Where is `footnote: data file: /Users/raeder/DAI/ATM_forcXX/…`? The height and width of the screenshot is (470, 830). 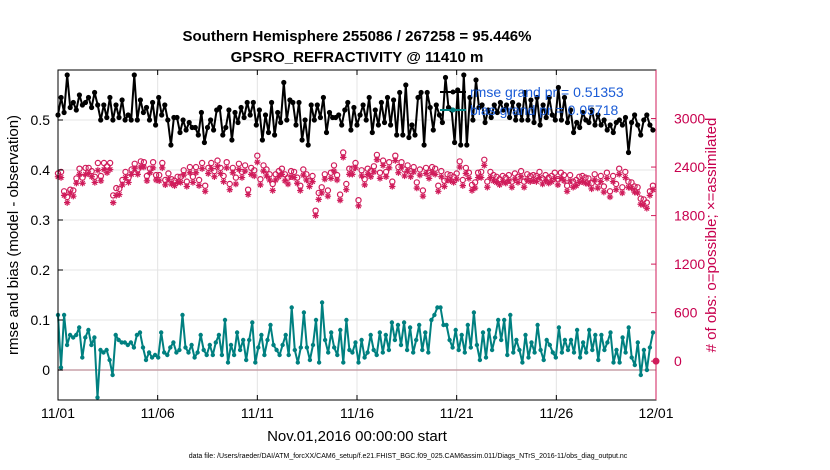
footnote: data file: /Users/raeder/DAI/ATM_forcXX/… is located at coordinates (408, 456).